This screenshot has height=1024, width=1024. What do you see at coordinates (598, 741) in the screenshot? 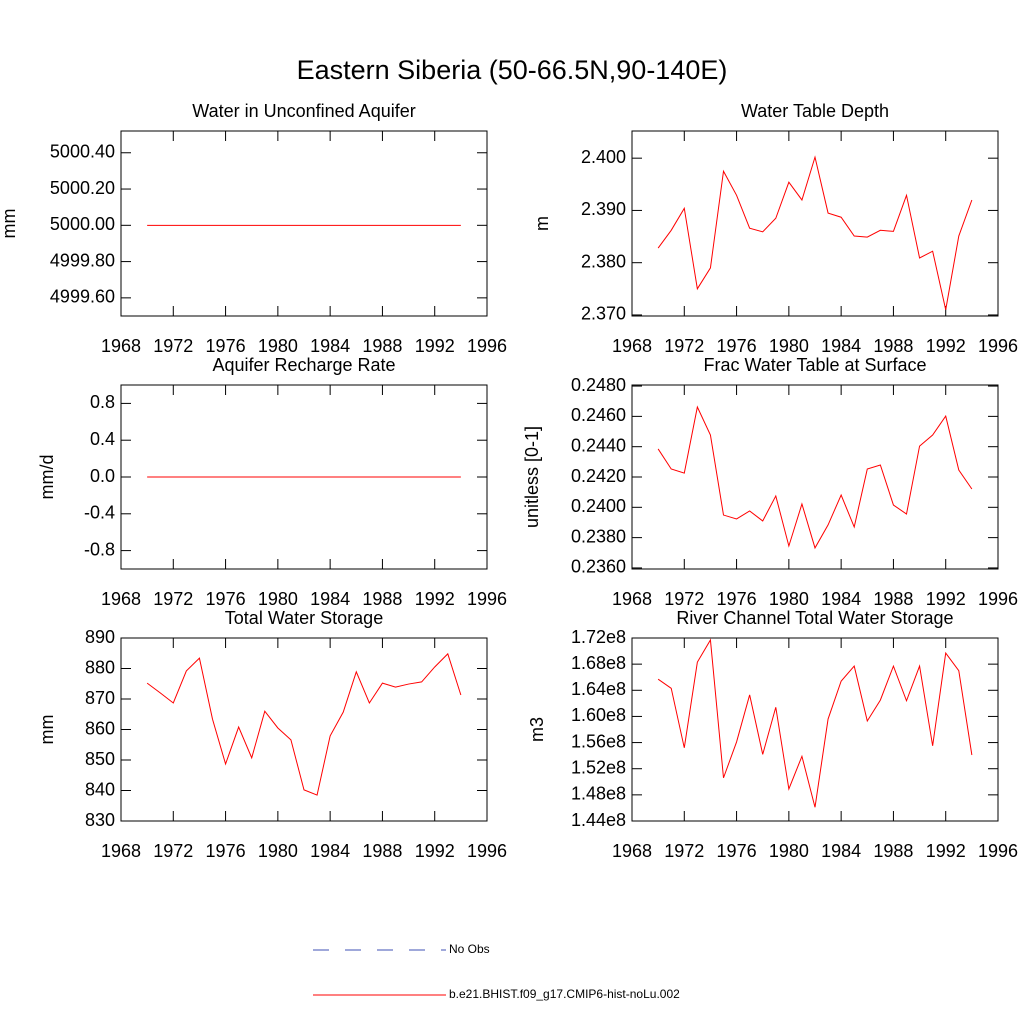
I see `y-tick-label: 1.56e8` at bounding box center [598, 741].